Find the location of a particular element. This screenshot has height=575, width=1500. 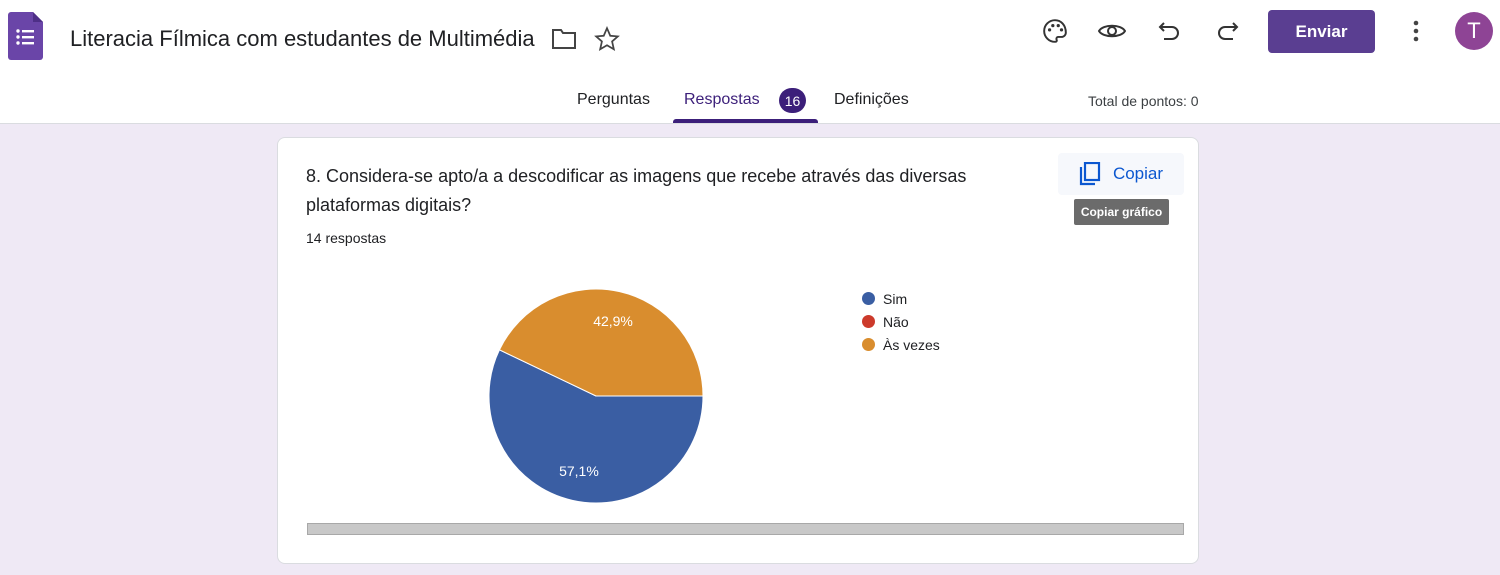

pie-chart: 57,1% 42,9% is located at coordinates (596, 396).